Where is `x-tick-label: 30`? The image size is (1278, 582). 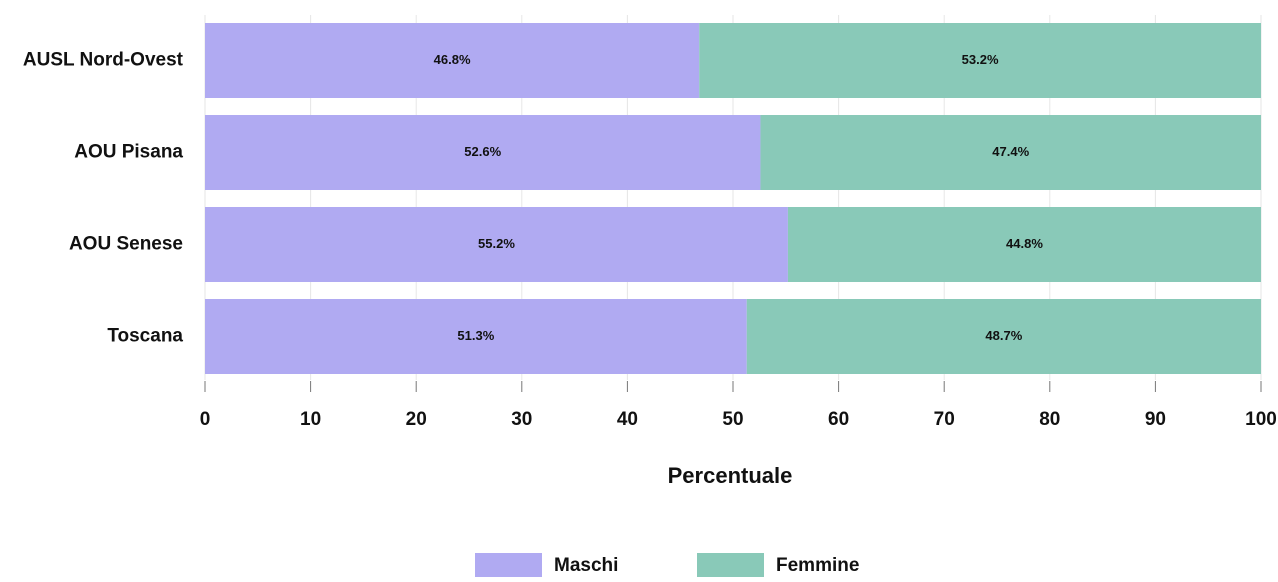 x-tick-label: 30 is located at coordinates (521, 419).